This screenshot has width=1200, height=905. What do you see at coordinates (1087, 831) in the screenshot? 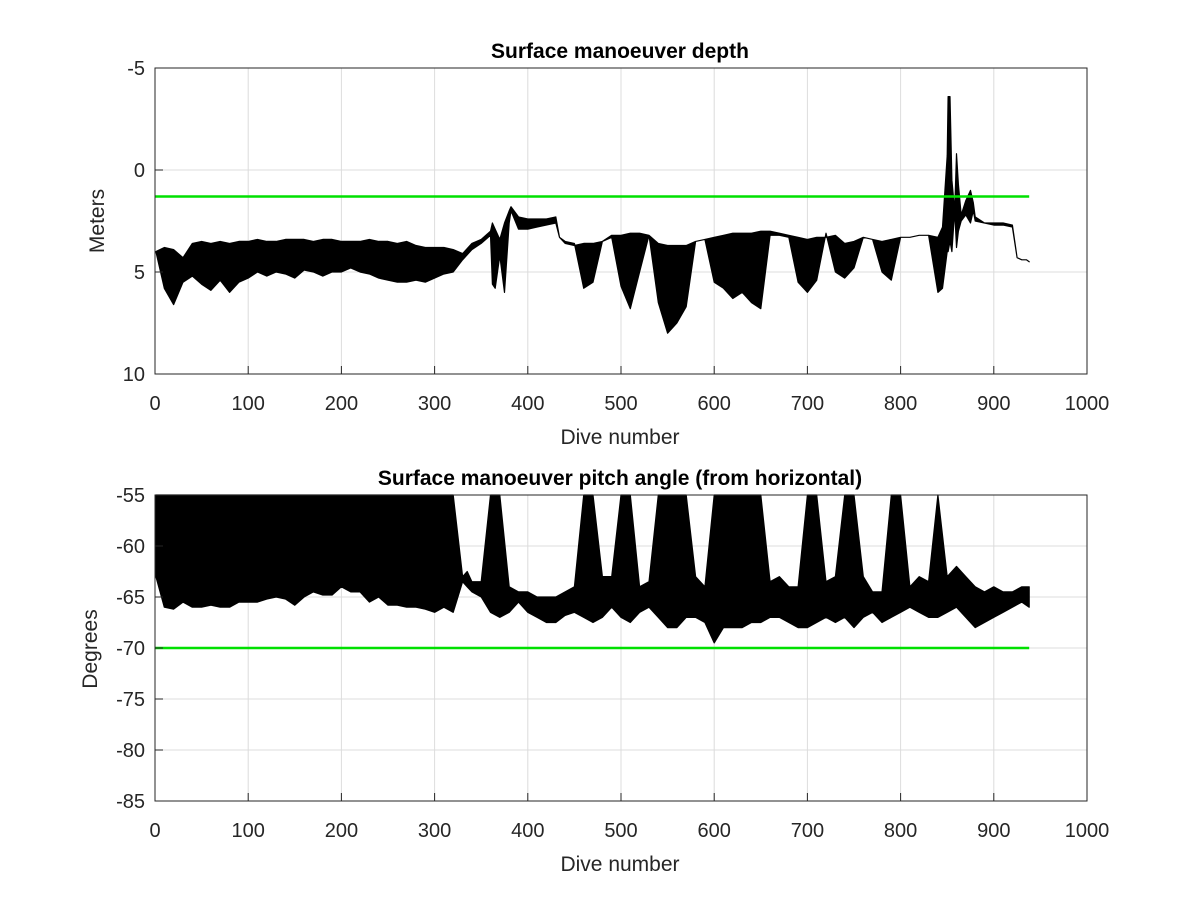
I see `pitch-x-tick-label: 1000` at bounding box center [1087, 831].